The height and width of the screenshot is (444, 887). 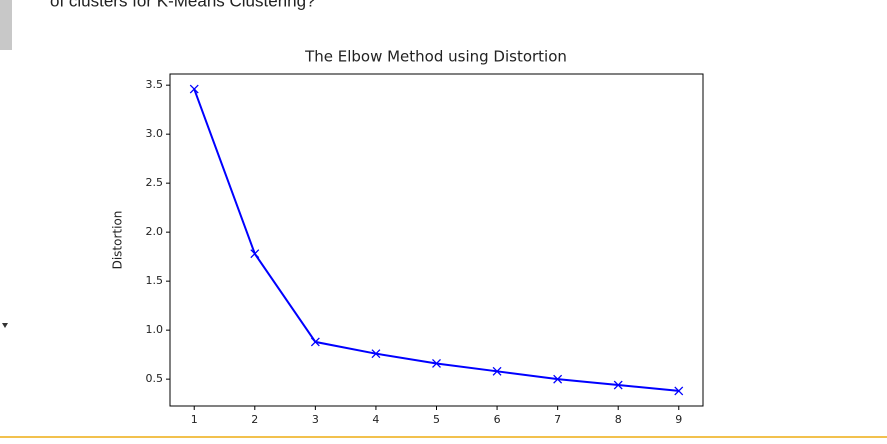 What do you see at coordinates (315, 419) in the screenshot?
I see `x-tick-label: 3` at bounding box center [315, 419].